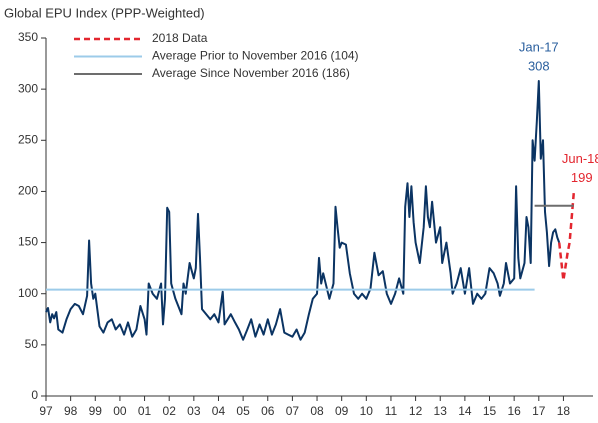 The image size is (598, 423). I want to click on line-series, so click(566, 237).